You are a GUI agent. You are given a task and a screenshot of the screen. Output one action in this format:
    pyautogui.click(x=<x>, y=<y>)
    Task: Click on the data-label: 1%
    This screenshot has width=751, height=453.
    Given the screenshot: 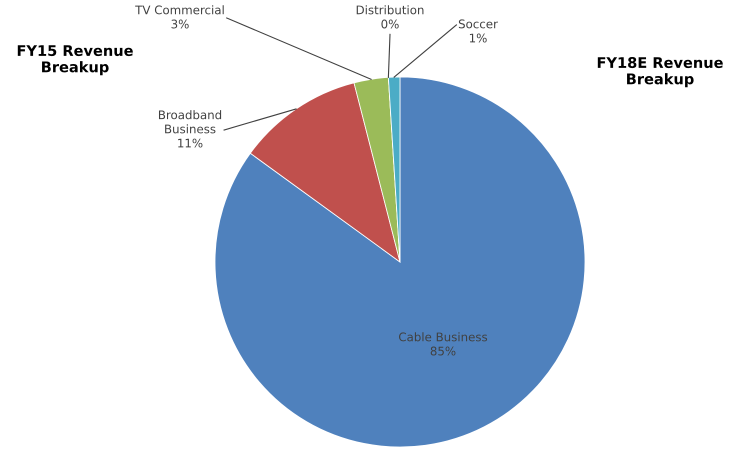 What is the action you would take?
    pyautogui.click(x=478, y=38)
    